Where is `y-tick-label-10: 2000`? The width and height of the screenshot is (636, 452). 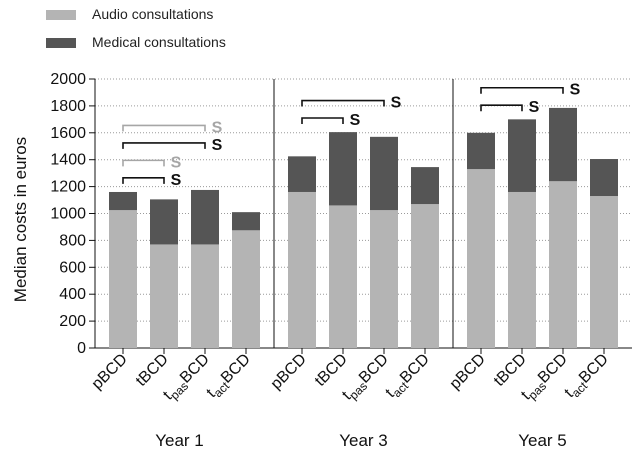
y-tick-label-10: 2000 is located at coordinates (68, 79).